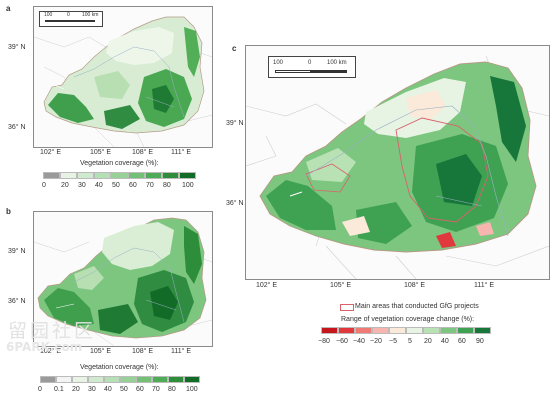 Image resolution: width=554 pixels, height=412 pixels. What do you see at coordinates (167, 185) in the screenshot?
I see `legend-a-tick: 80` at bounding box center [167, 185].